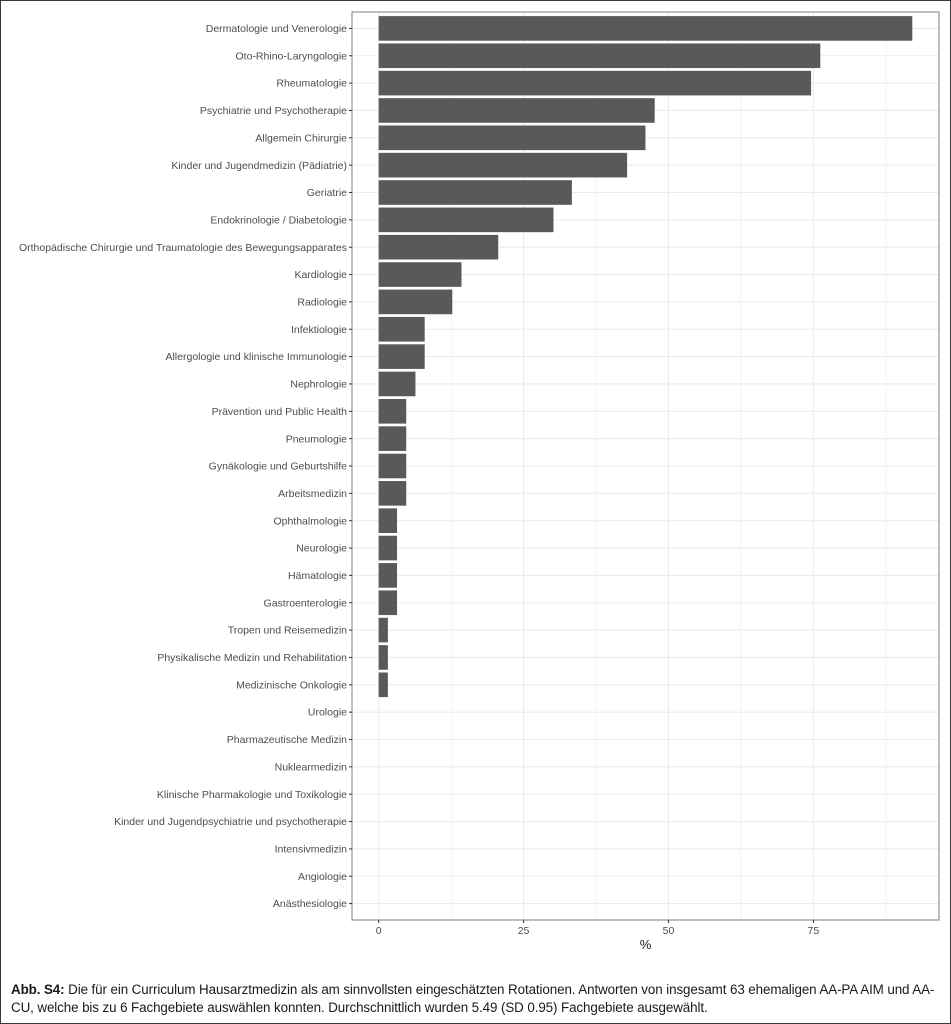 The height and width of the screenshot is (1024, 951). I want to click on y-tick-label: Kardiologie, so click(320, 275).